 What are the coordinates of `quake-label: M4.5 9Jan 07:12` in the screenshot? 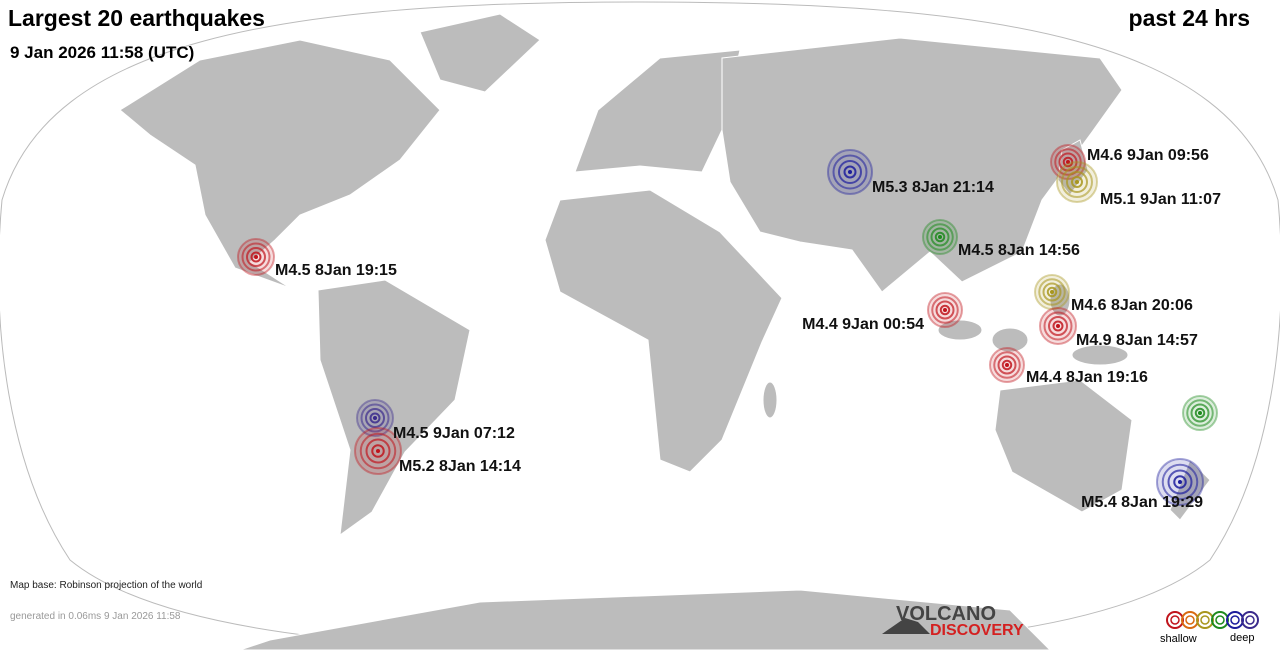 It's located at (454, 433).